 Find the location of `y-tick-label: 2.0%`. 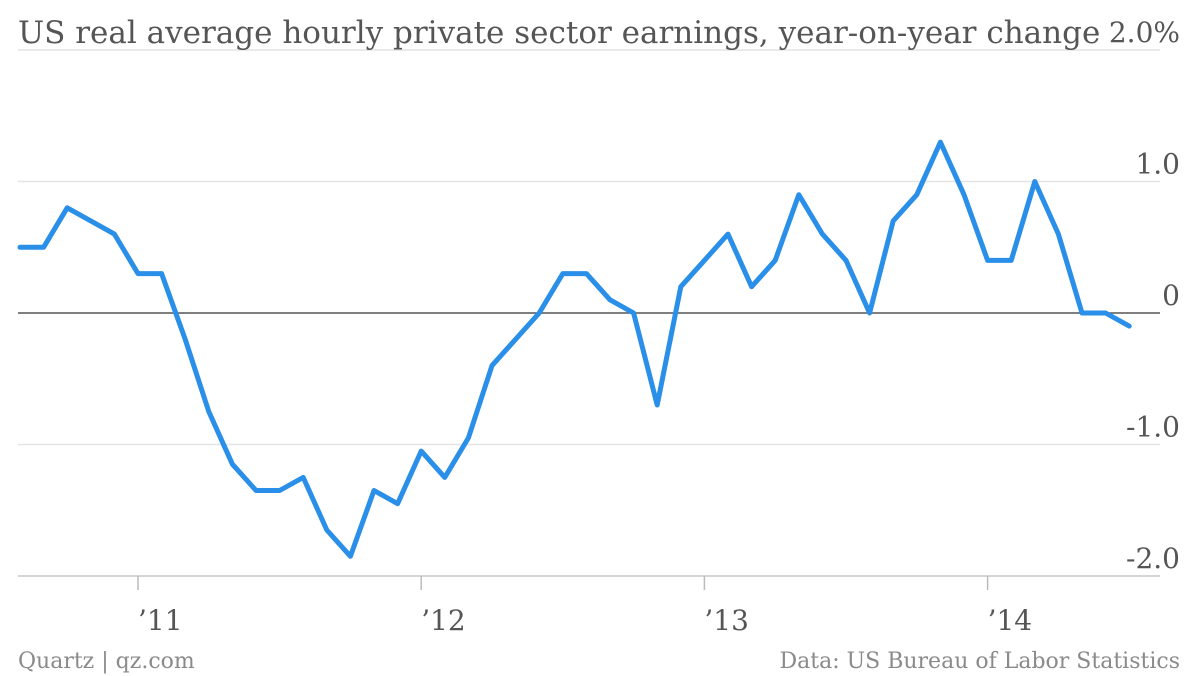

y-tick-label: 2.0% is located at coordinates (1144, 32).